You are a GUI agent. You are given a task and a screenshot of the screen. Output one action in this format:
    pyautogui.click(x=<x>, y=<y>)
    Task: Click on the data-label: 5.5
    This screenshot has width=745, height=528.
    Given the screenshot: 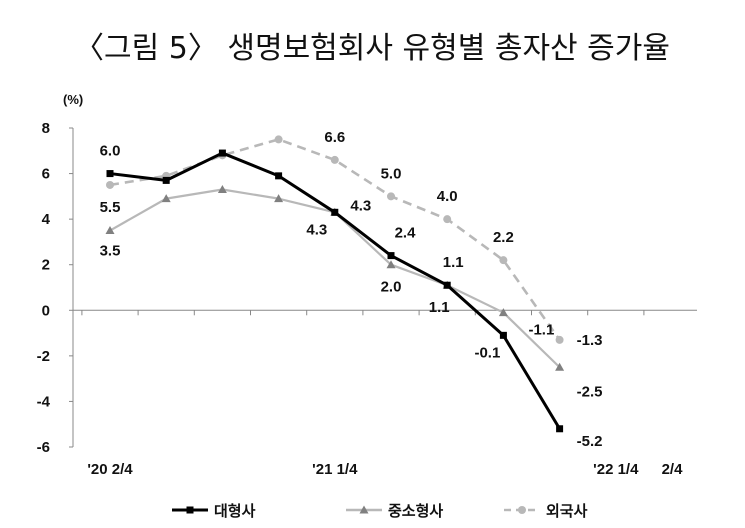 What is the action you would take?
    pyautogui.click(x=110, y=207)
    